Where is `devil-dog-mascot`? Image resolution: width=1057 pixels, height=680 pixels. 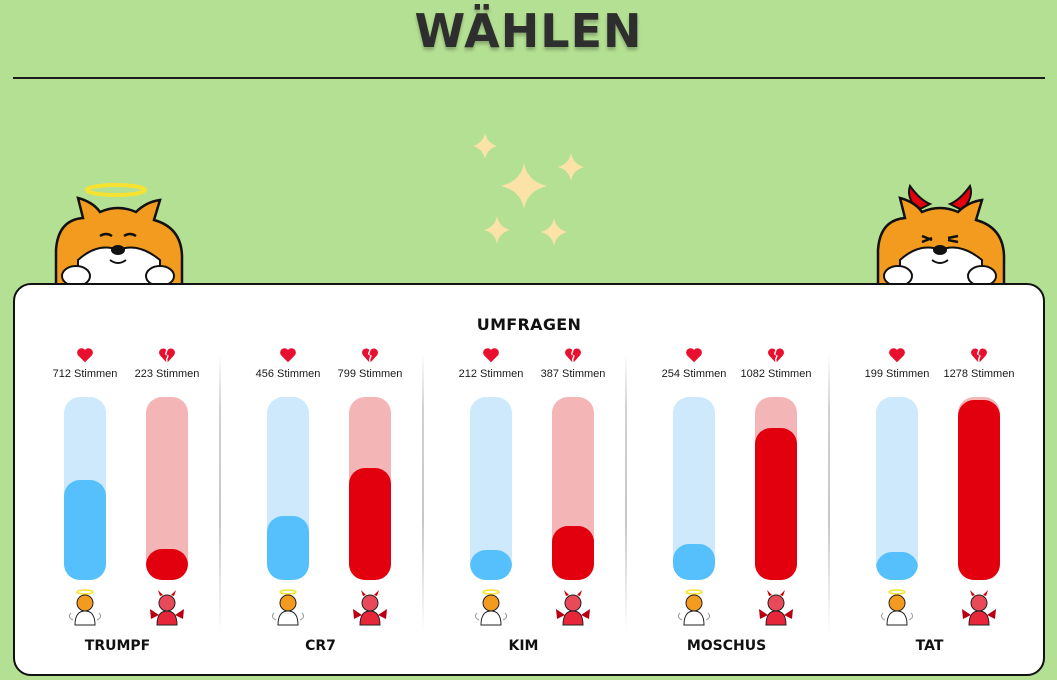 devil-dog-mascot is located at coordinates (941, 236).